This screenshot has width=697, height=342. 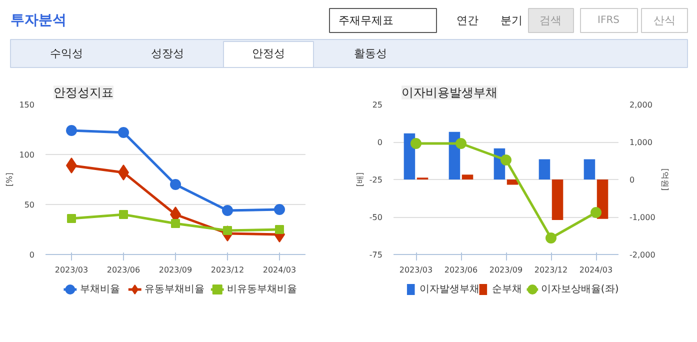 What do you see at coordinates (551, 20) in the screenshot?
I see `text: 검색` at bounding box center [551, 20].